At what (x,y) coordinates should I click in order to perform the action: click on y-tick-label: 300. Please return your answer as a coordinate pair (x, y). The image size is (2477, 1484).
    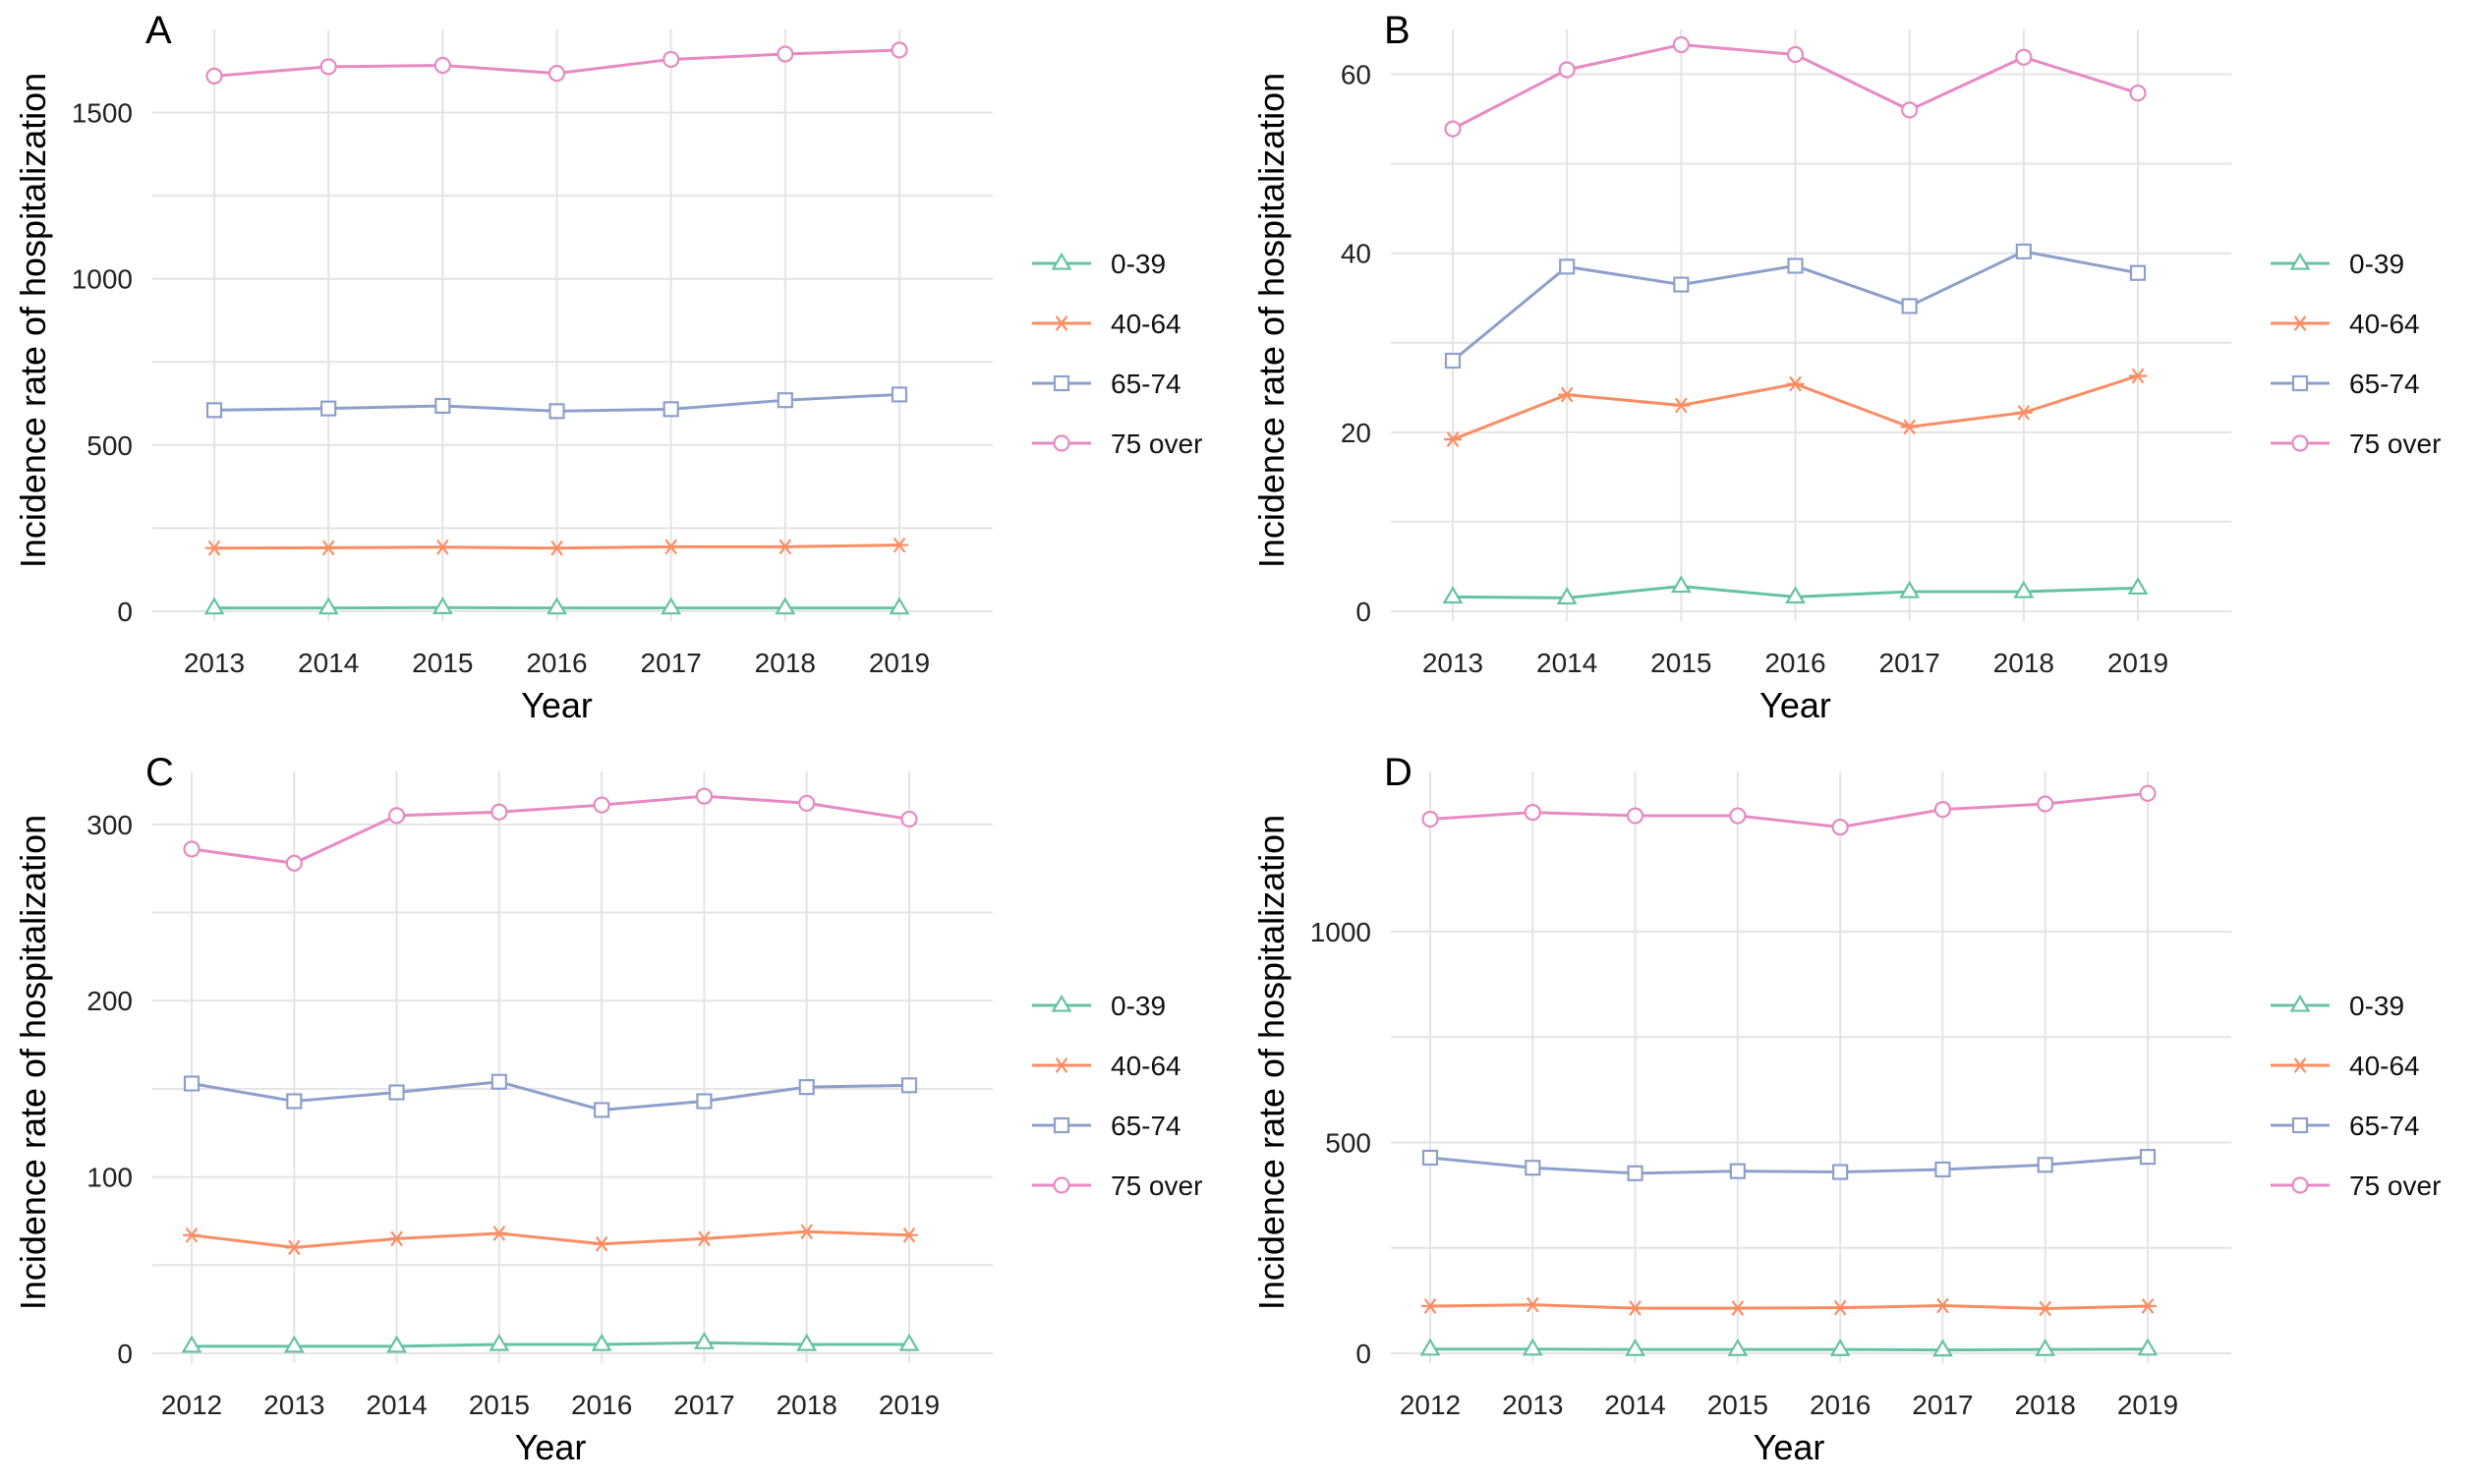
    Looking at the image, I should click on (109, 825).